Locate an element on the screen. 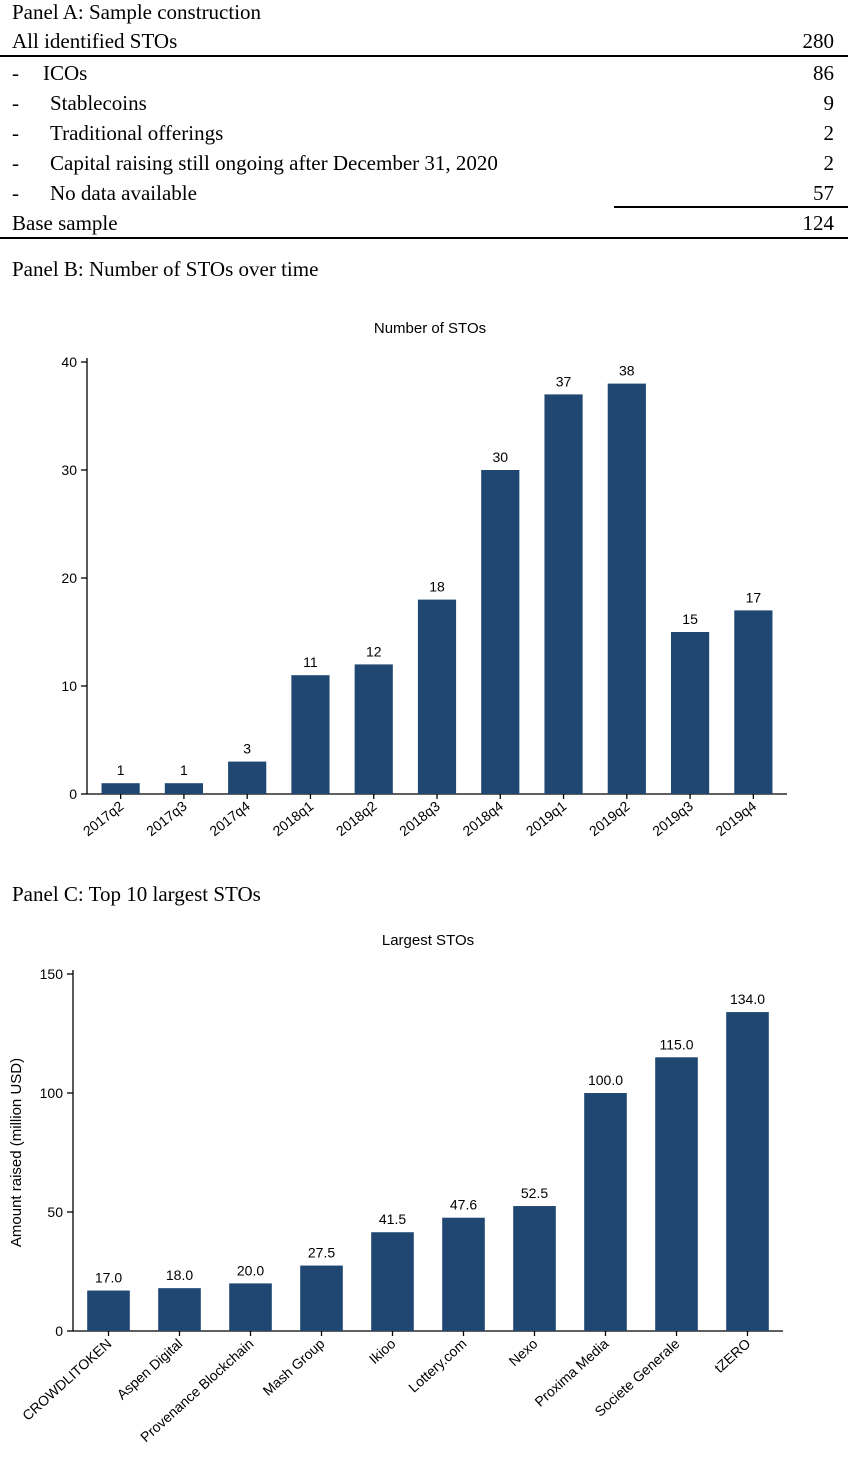 The width and height of the screenshot is (850, 1465). x-tick-label: Nexo is located at coordinates (523, 1352).